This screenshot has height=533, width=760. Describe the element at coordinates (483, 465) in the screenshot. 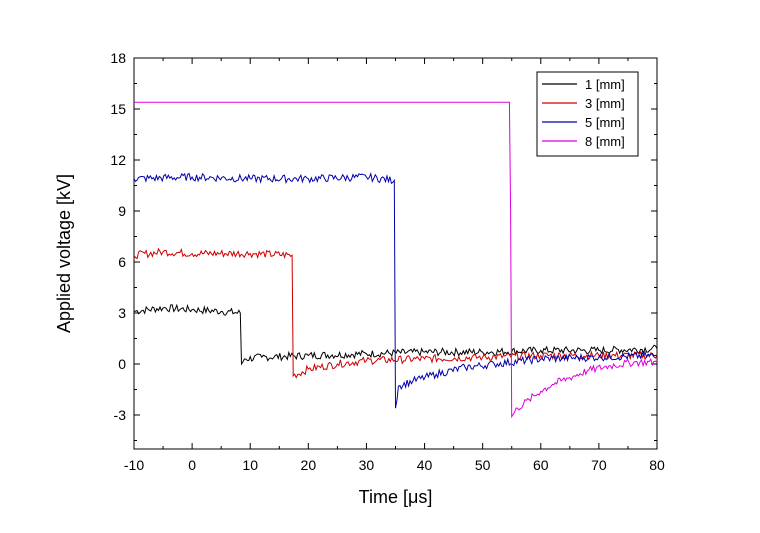

I see `x-tick-label: 50` at that location.